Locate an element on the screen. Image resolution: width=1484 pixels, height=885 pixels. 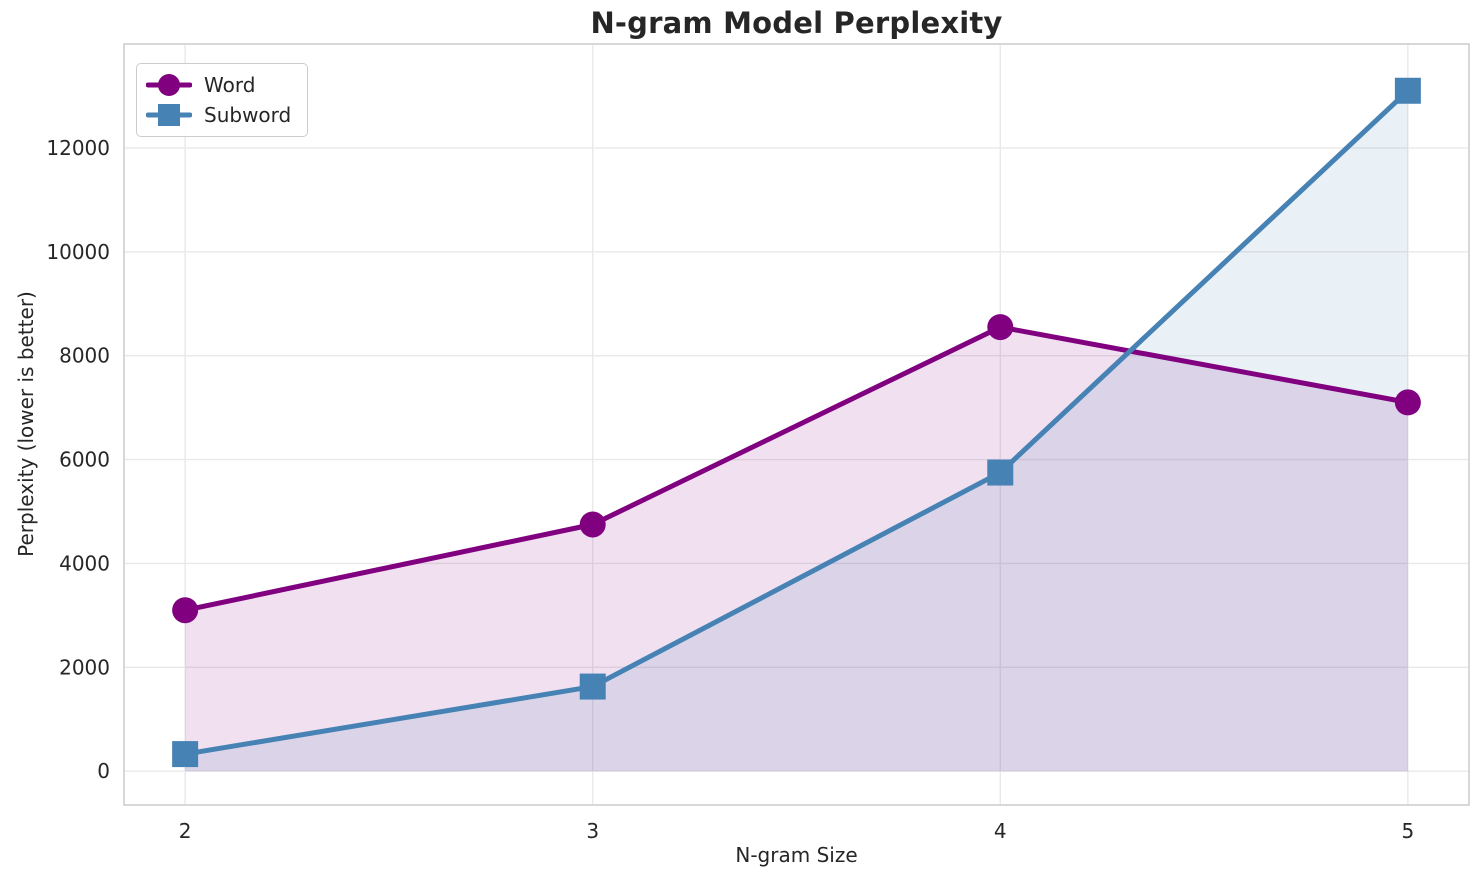
y-tick-label: 8000 is located at coordinates (84, 356).